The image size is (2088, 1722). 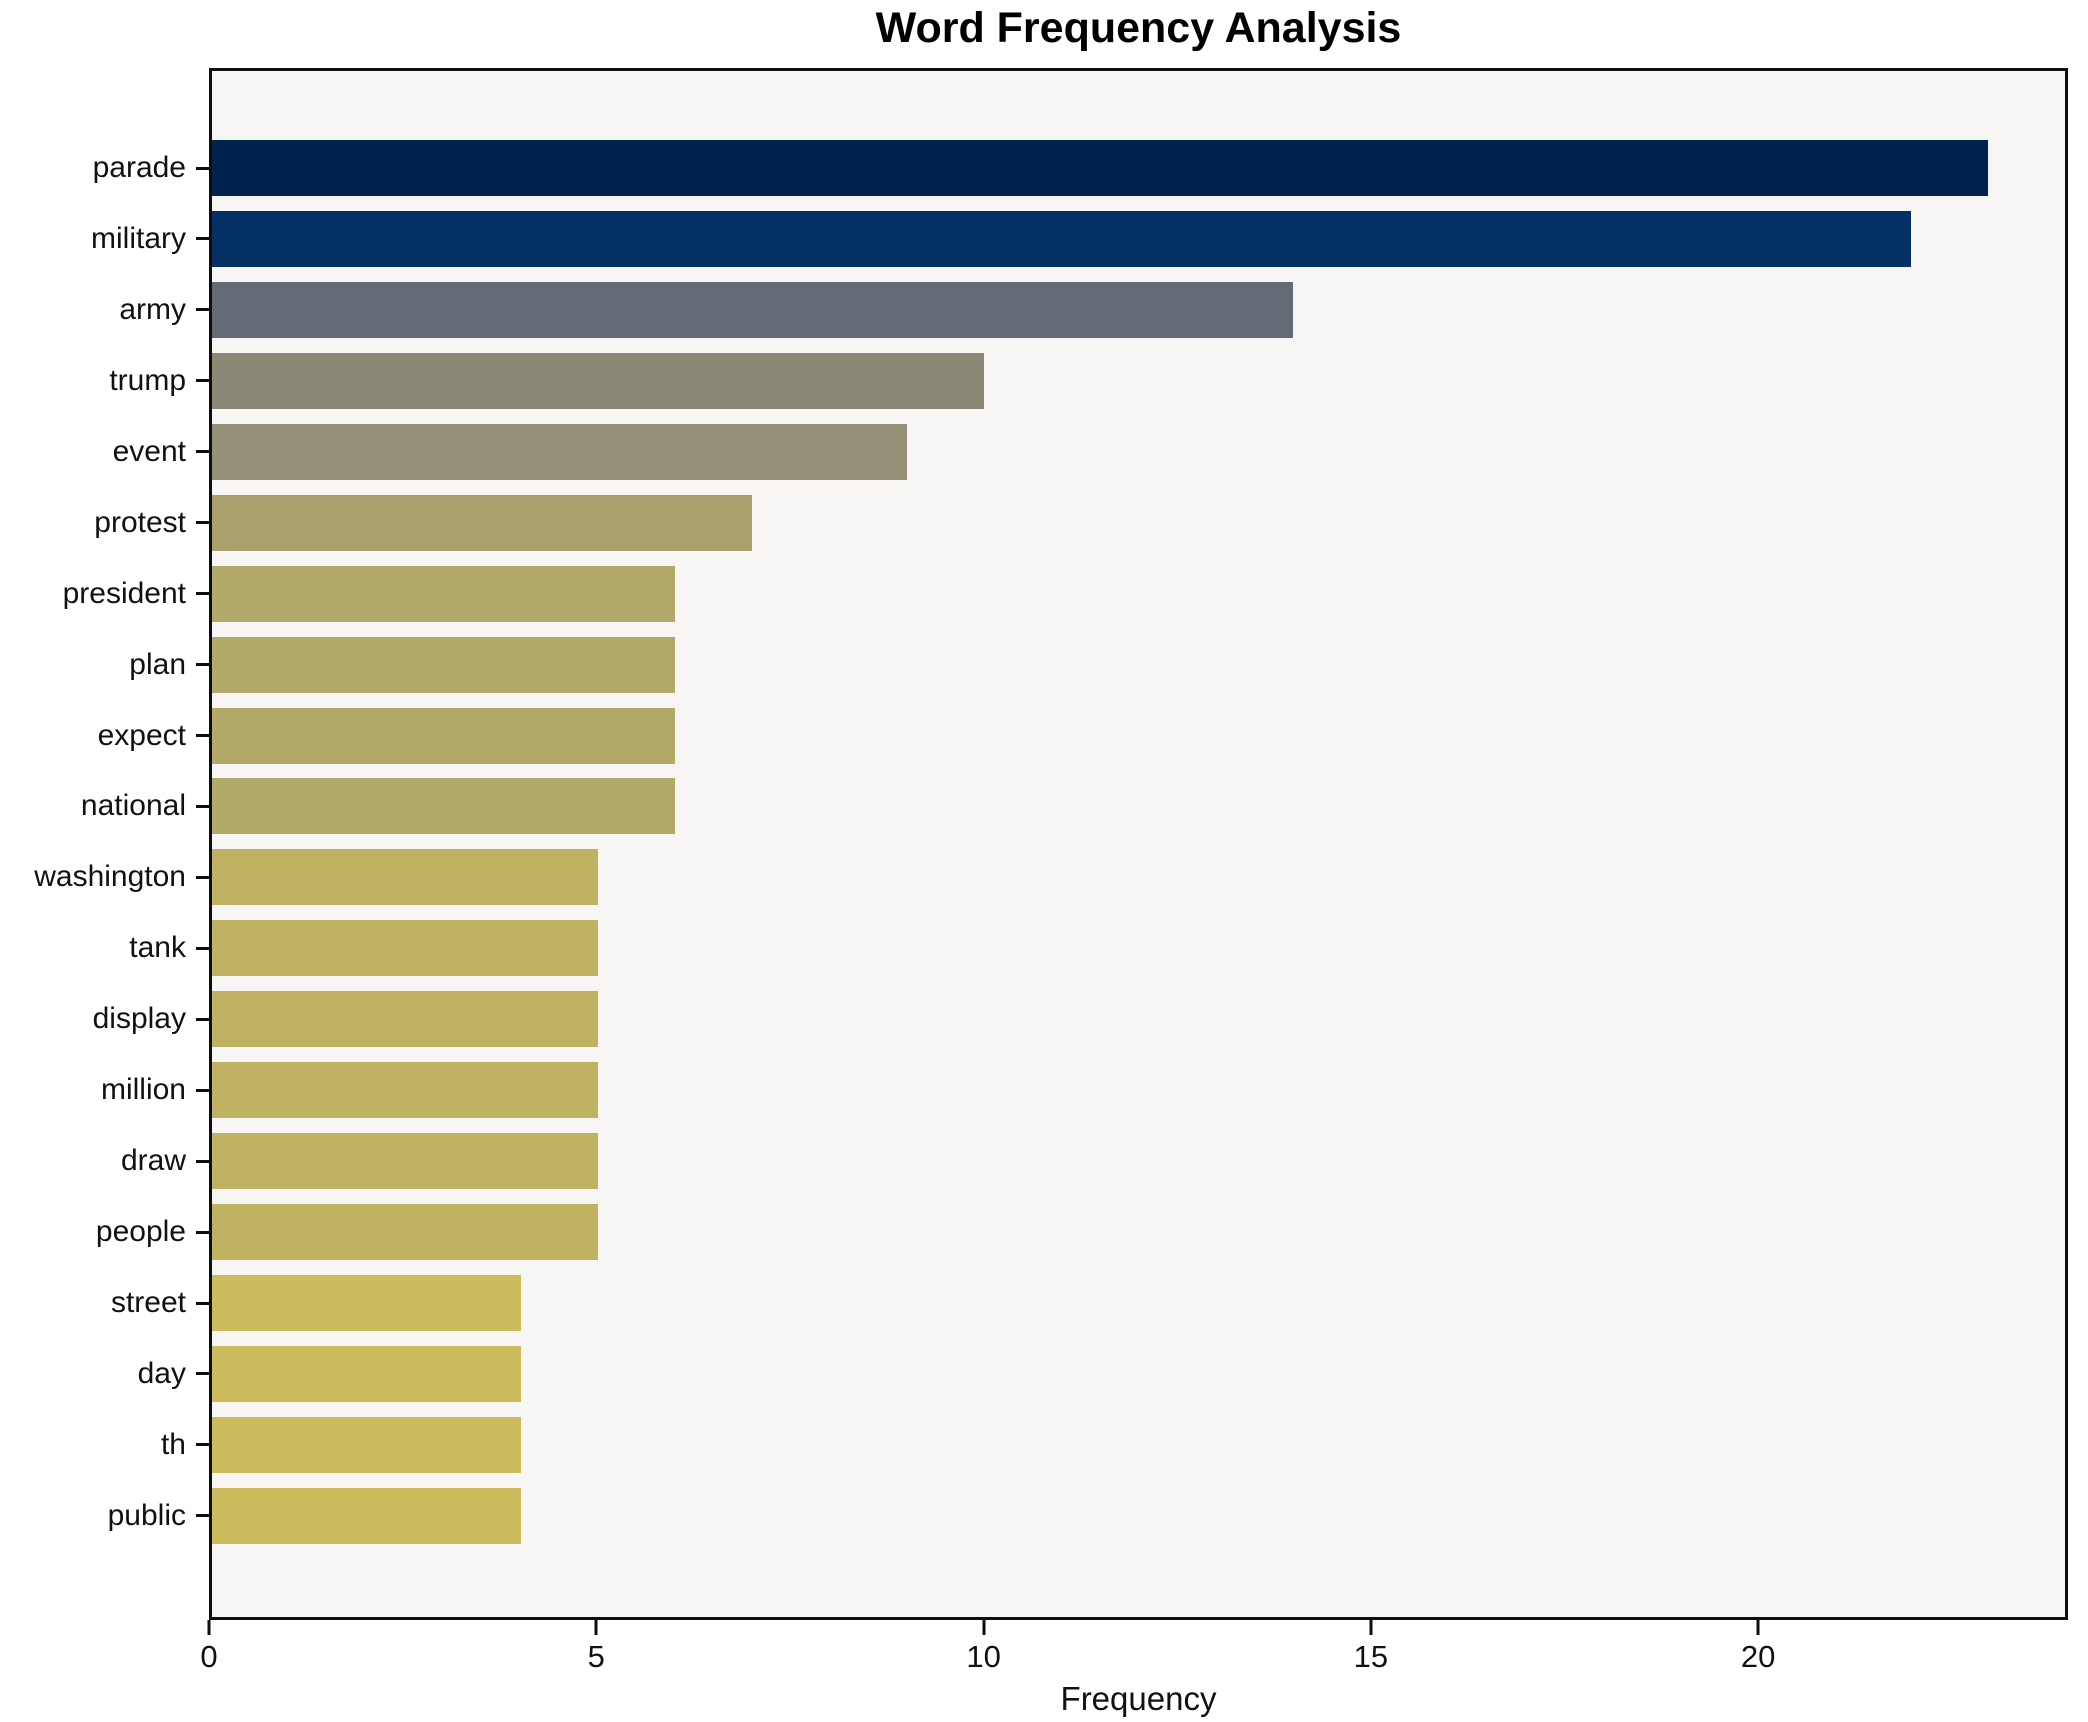 What do you see at coordinates (405, 1161) in the screenshot?
I see `bar-draw` at bounding box center [405, 1161].